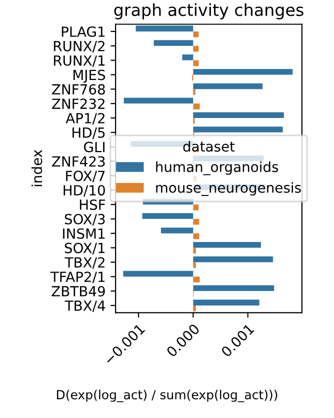  What do you see at coordinates (85, 118) in the screenshot?
I see `y-tick-label: AP1/2` at bounding box center [85, 118].